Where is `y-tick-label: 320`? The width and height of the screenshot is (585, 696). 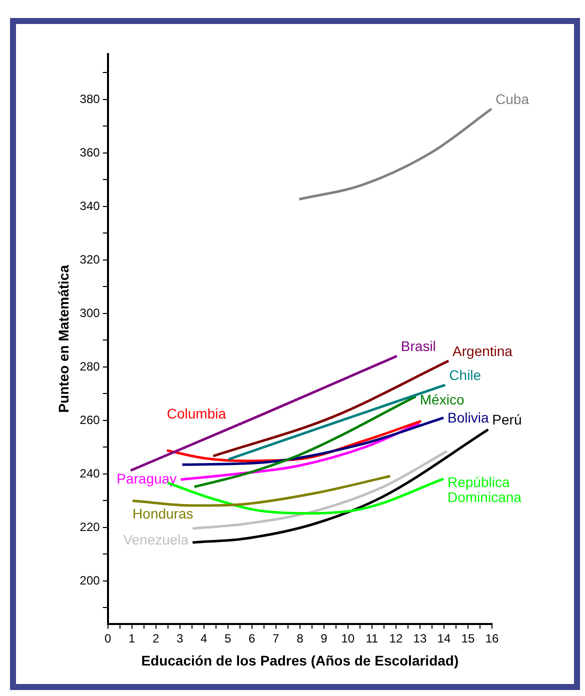
y-tick-label: 320 is located at coordinates (90, 259).